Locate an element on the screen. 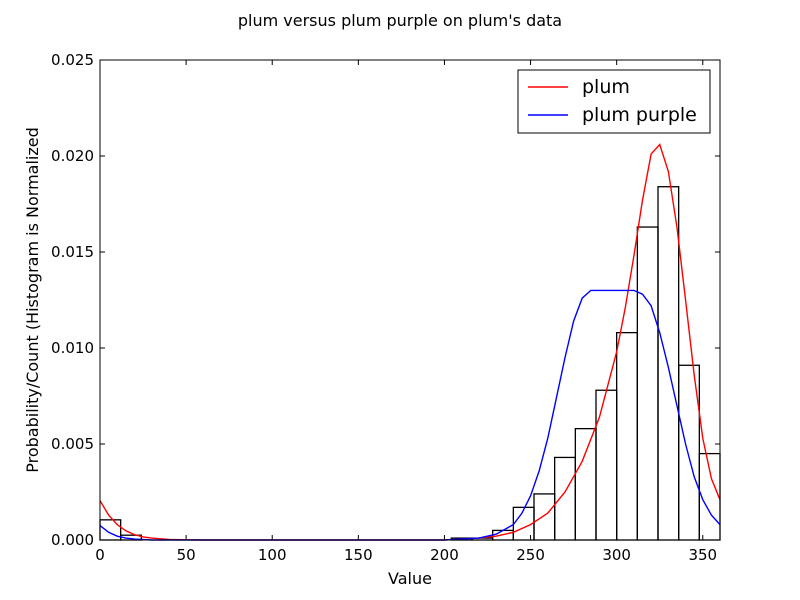 The width and height of the screenshot is (800, 600). y-tick-label: 0.000 is located at coordinates (72, 540).